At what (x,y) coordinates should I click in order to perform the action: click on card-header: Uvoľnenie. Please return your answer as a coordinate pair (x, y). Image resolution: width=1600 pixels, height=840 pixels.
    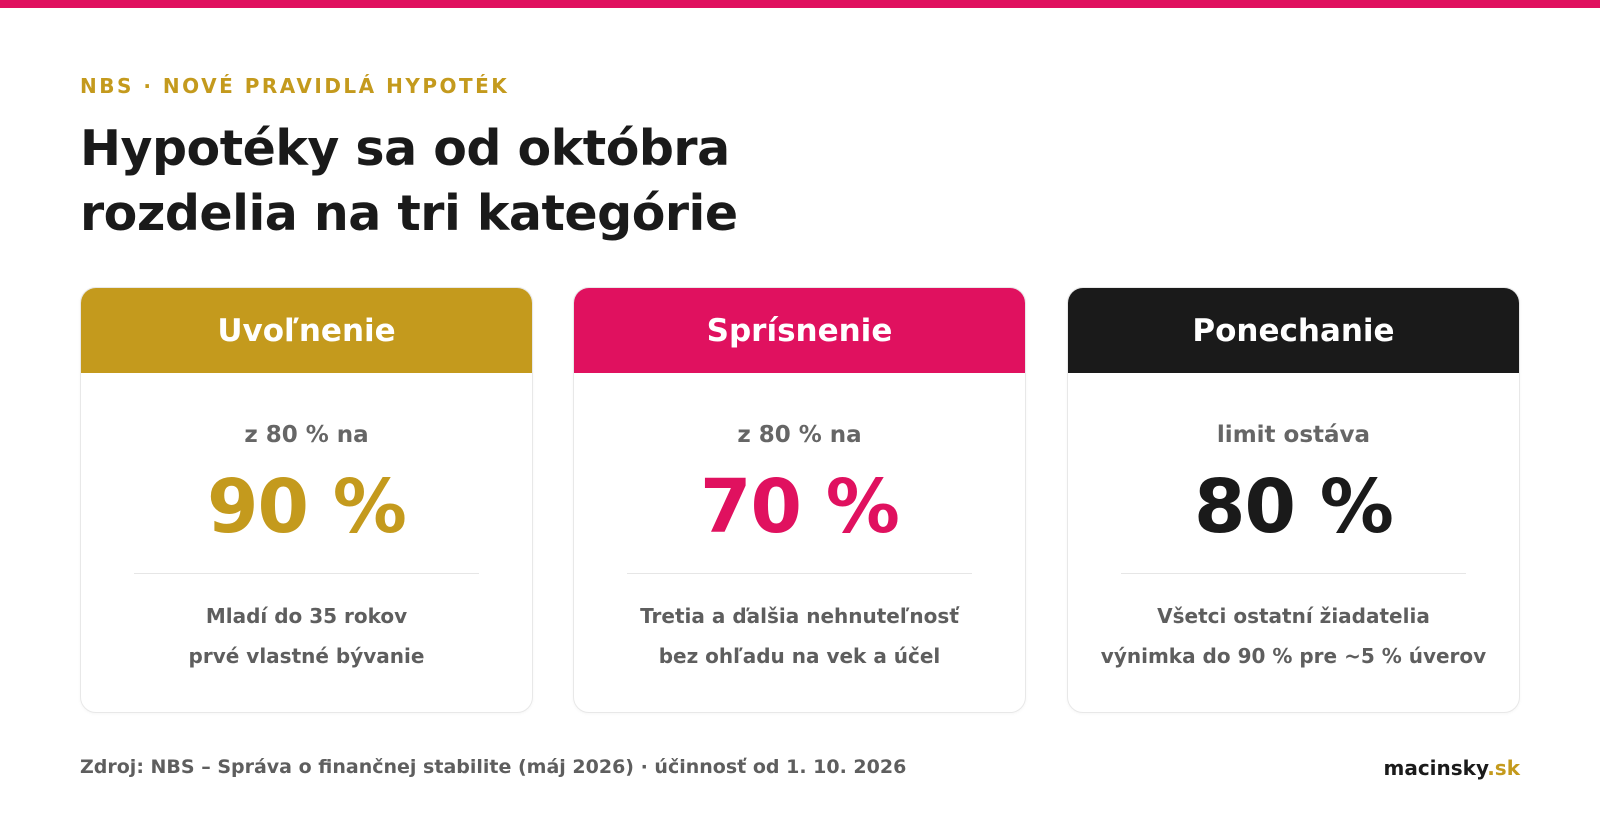
    Looking at the image, I should click on (306, 330).